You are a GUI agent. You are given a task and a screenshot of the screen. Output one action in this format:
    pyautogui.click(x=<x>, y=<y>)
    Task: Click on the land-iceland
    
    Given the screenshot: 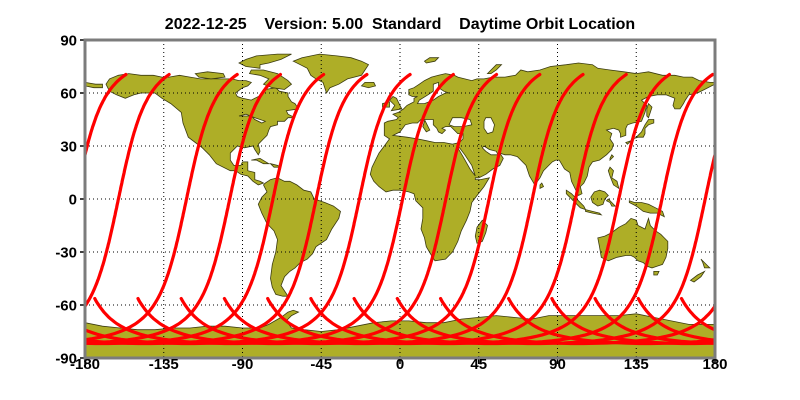 What is the action you would take?
    pyautogui.click(x=368, y=85)
    